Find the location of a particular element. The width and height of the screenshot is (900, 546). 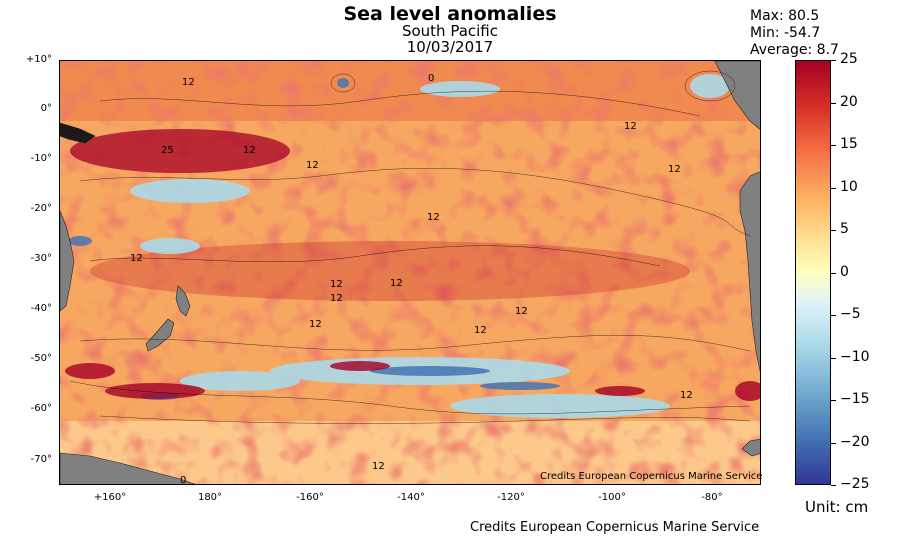

colorbar-tick-label: −5 is located at coordinates (850, 314).